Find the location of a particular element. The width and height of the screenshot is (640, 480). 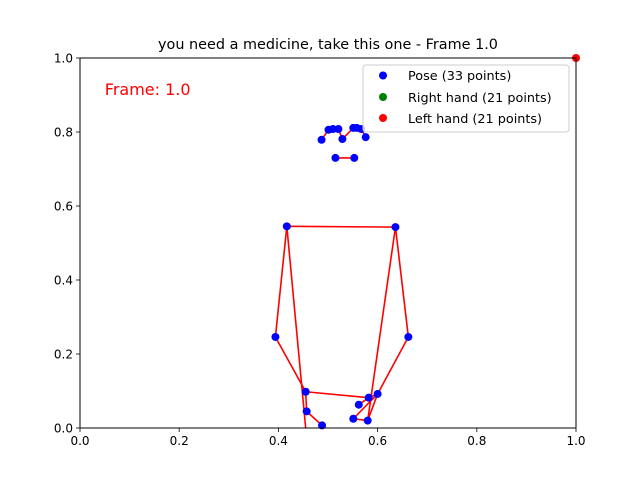

legend-marker-right-hand is located at coordinates (383, 97).